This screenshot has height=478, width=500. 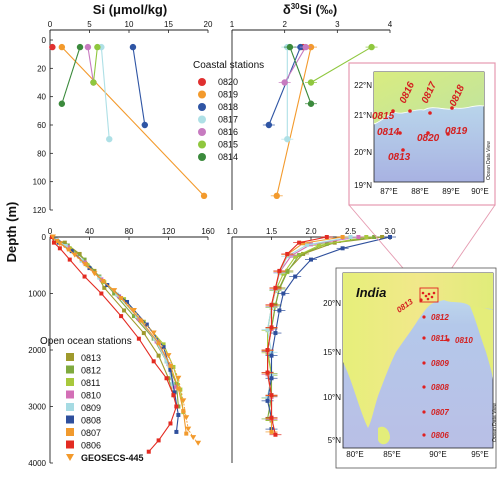 What do you see at coordinates (228, 82) in the screenshot?
I see `legend-label: 0820` at bounding box center [228, 82].